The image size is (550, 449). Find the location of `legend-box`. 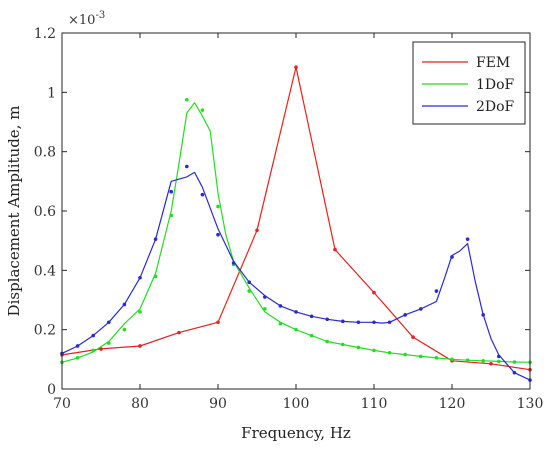

legend-box is located at coordinates (469, 83).